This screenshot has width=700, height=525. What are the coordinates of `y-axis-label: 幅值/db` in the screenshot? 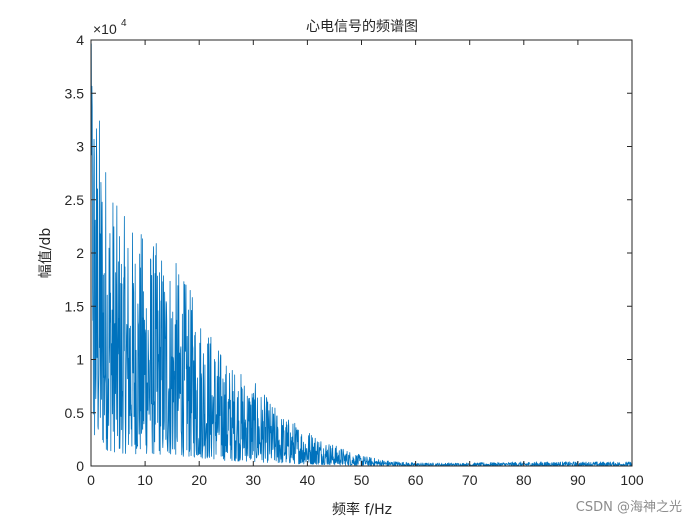 It's located at (46, 253).